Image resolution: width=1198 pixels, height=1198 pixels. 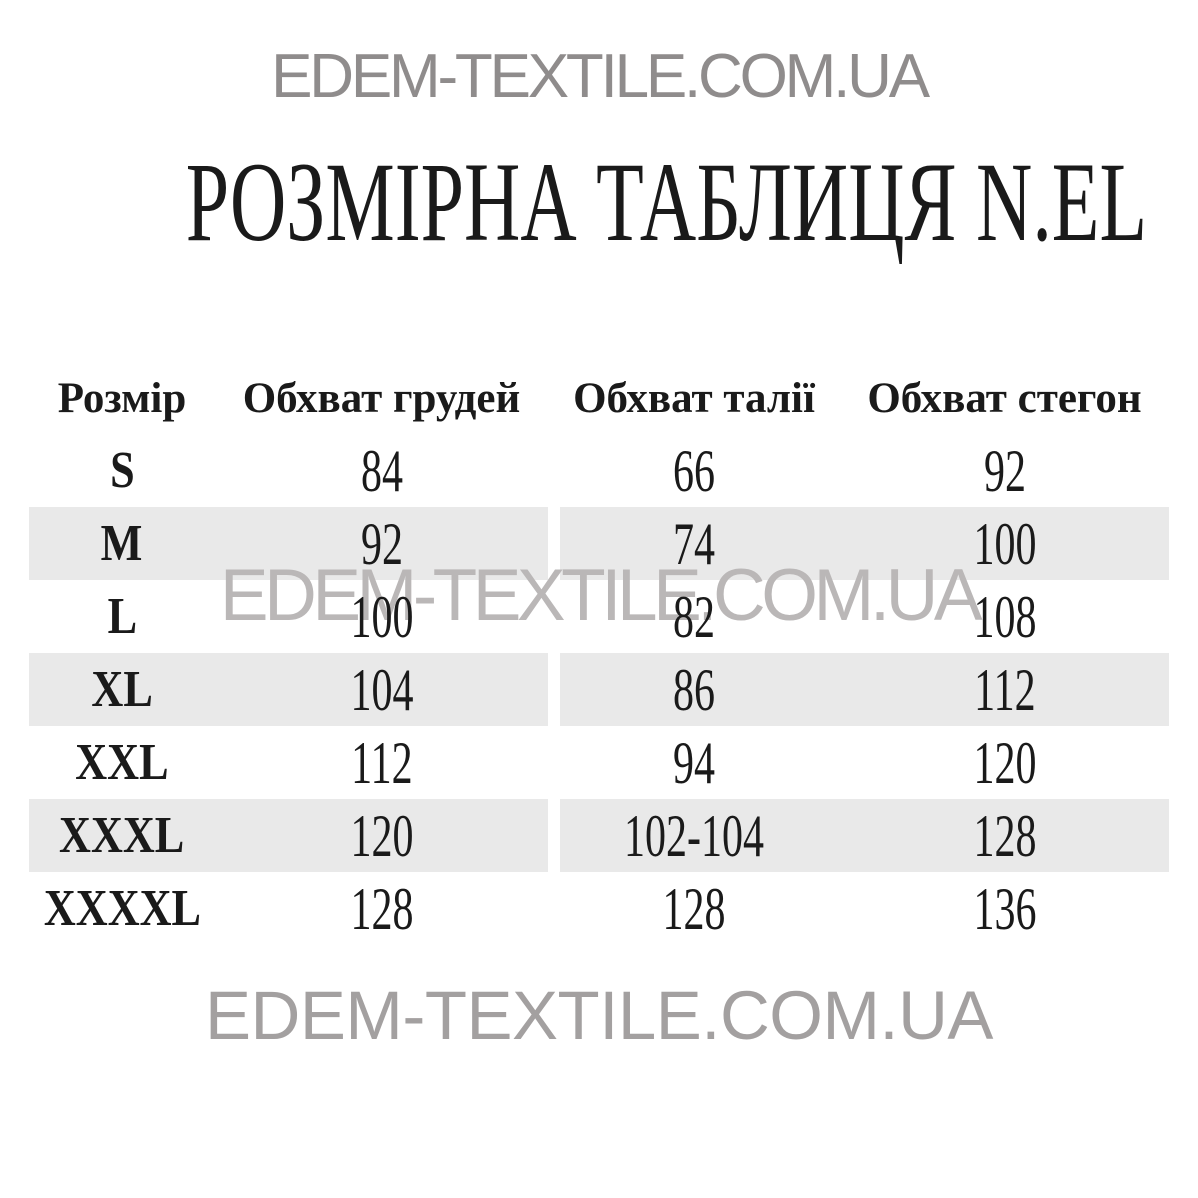 I want to click on table-row: XL 104 86 112, so click(x=599, y=689).